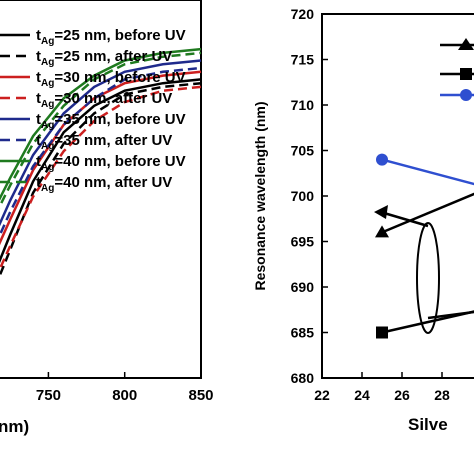 Image resolution: width=474 pixels, height=474 pixels. Describe the element at coordinates (14, 426) in the screenshot. I see `left-x-axis-label: nm)` at that location.